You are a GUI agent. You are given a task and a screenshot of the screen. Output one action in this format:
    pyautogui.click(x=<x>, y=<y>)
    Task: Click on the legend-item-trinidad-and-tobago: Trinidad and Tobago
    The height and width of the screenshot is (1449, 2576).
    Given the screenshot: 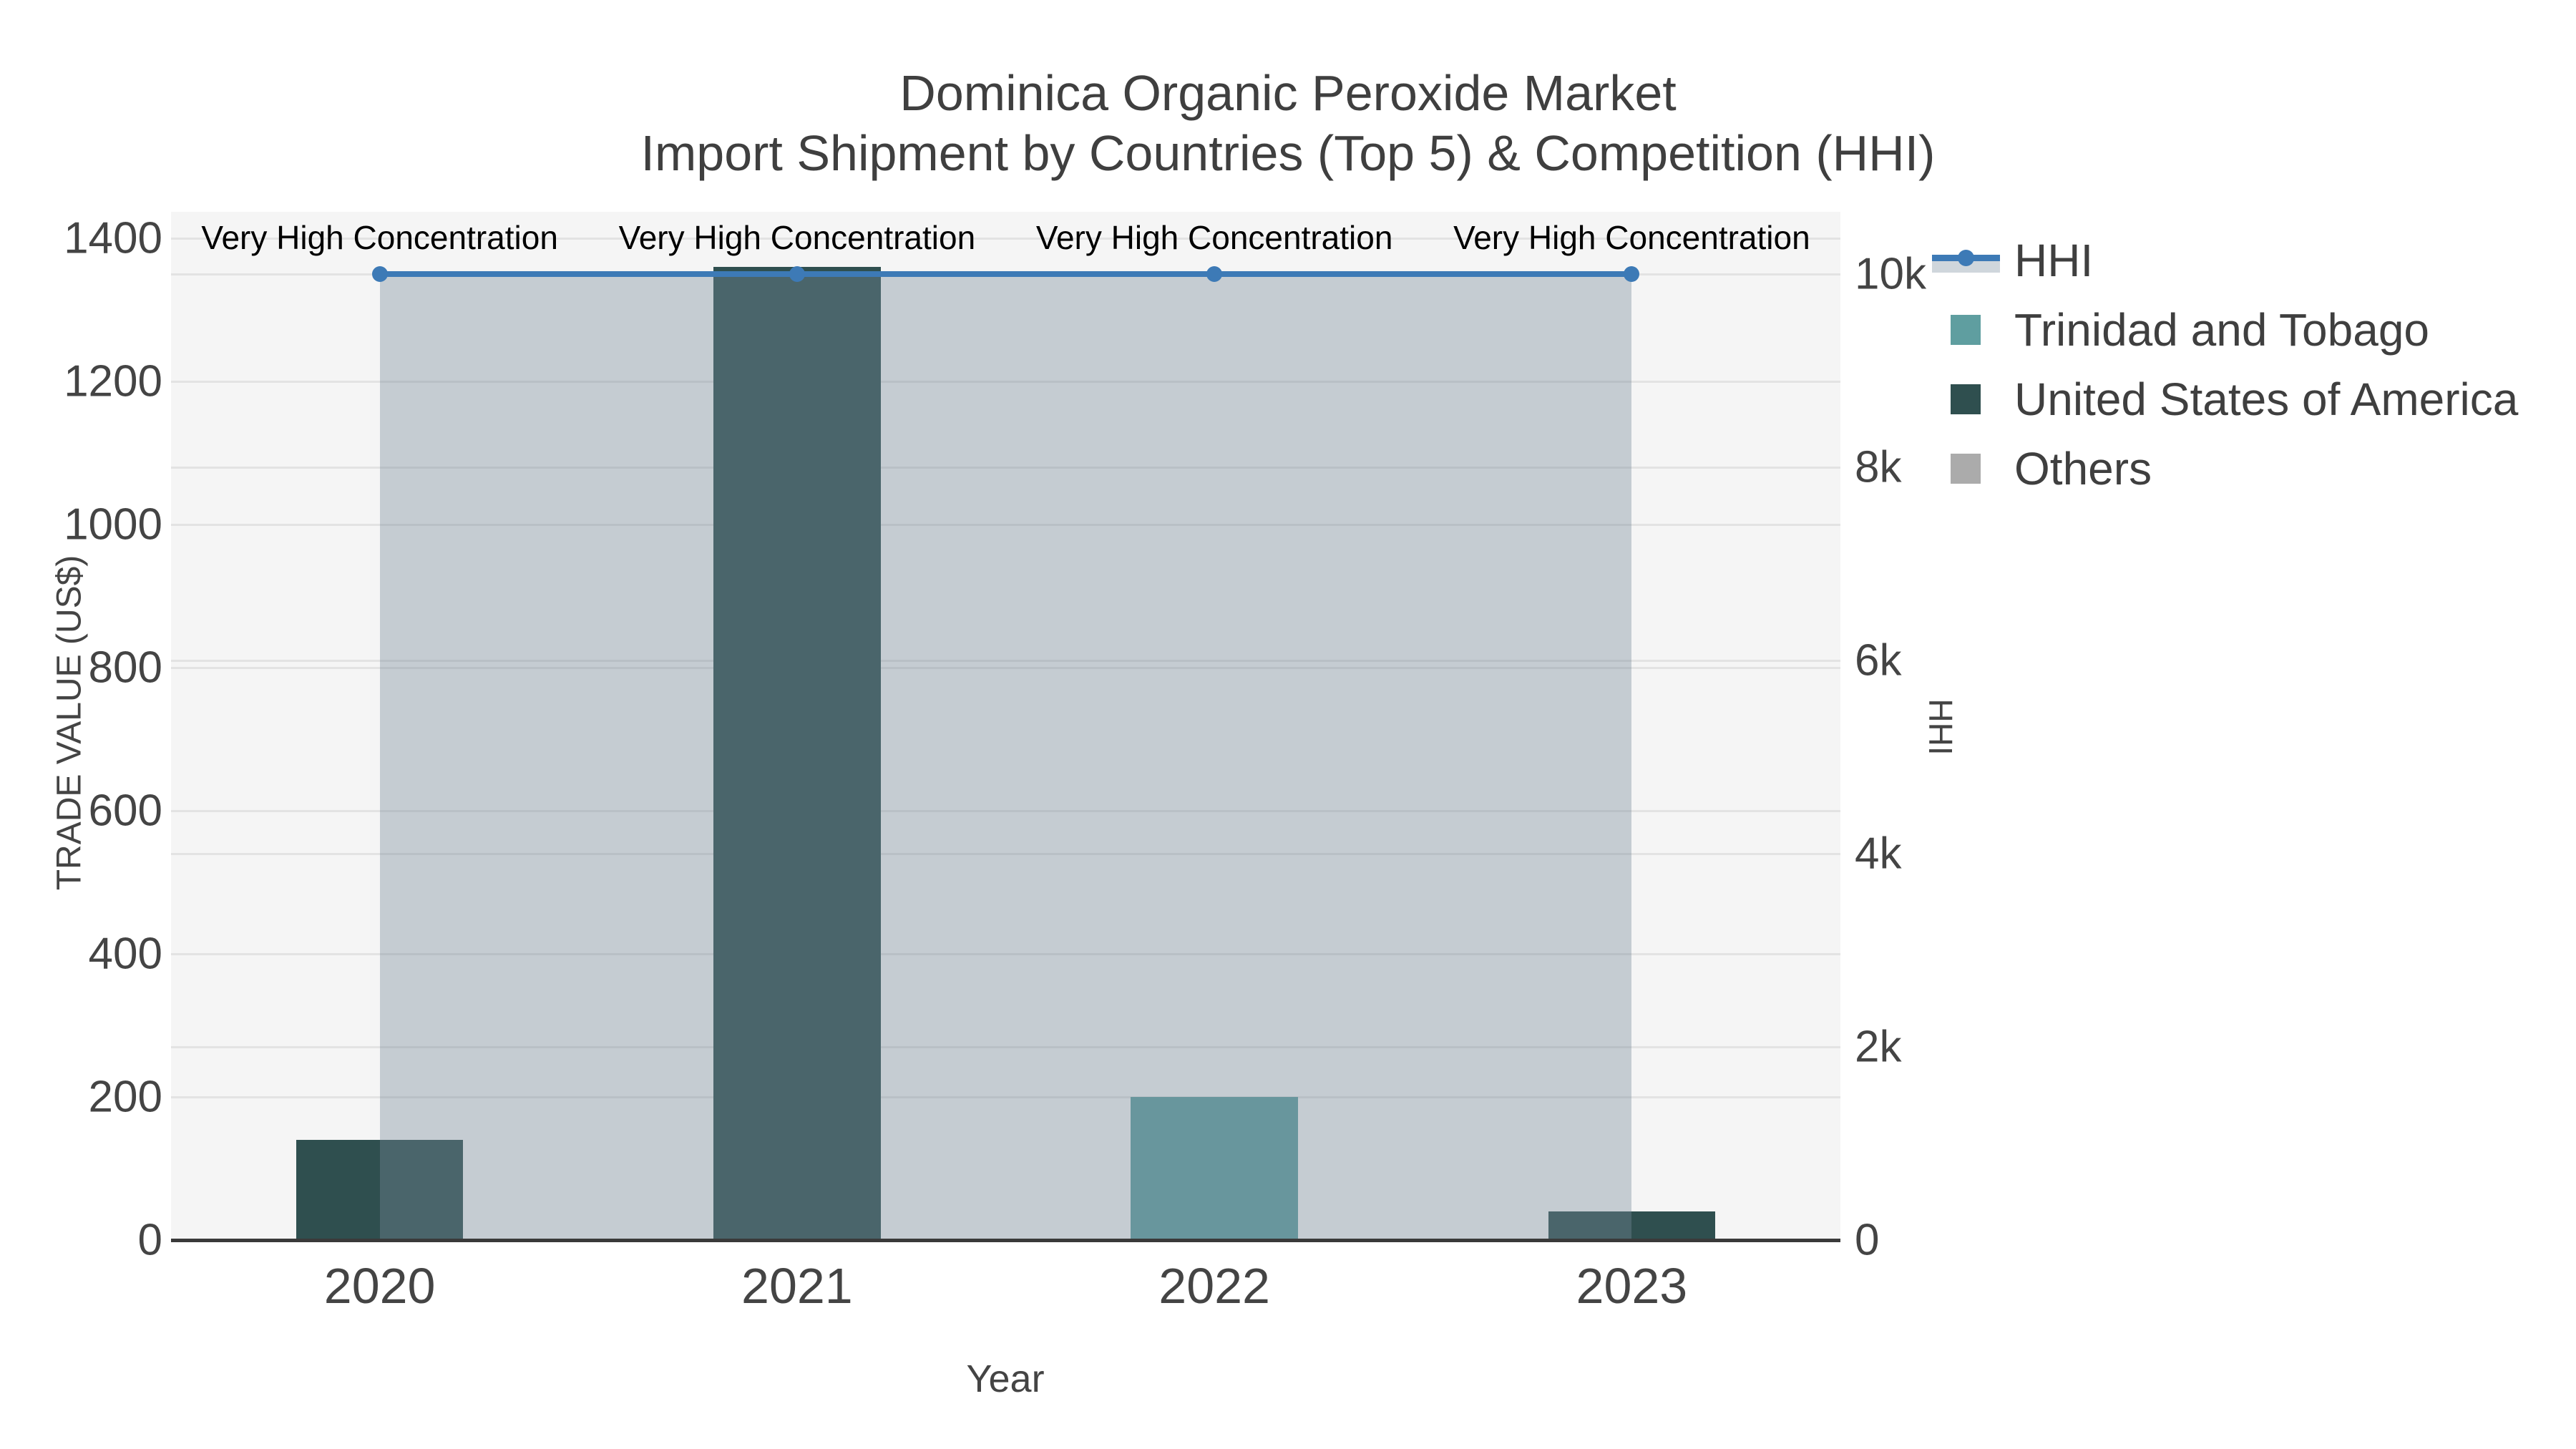 What is the action you would take?
    pyautogui.click(x=2225, y=329)
    